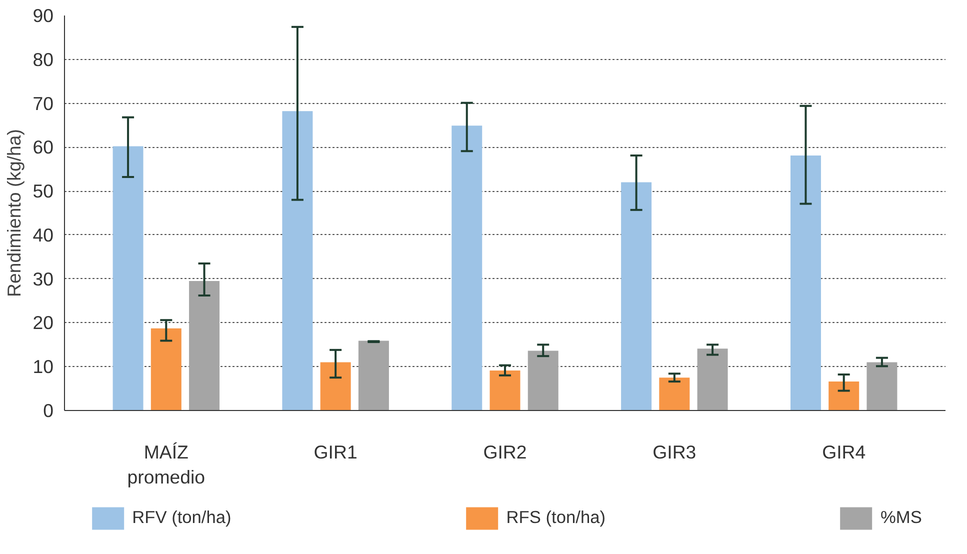 The width and height of the screenshot is (967, 554). I want to click on y-axis-title: Rendimiento (kg/ha), so click(14, 212).